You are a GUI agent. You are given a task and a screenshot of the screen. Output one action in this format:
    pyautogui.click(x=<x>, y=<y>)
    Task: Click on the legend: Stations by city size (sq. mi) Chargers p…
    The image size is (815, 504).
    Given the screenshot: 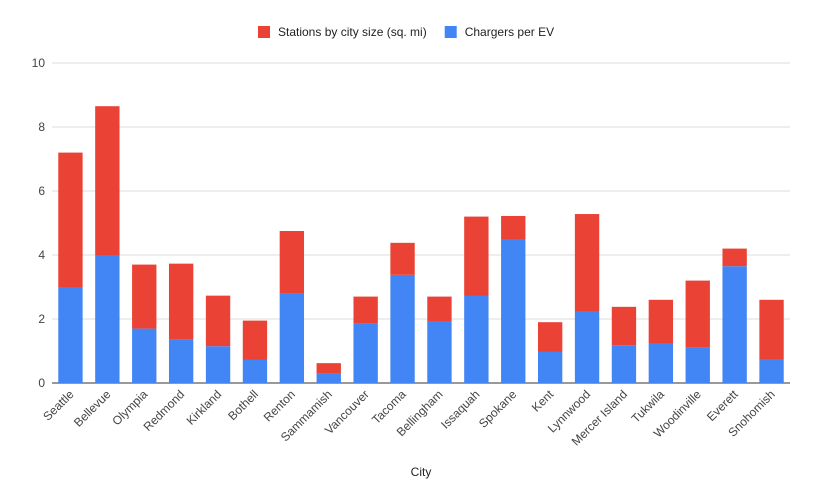 What is the action you would take?
    pyautogui.click(x=406, y=32)
    